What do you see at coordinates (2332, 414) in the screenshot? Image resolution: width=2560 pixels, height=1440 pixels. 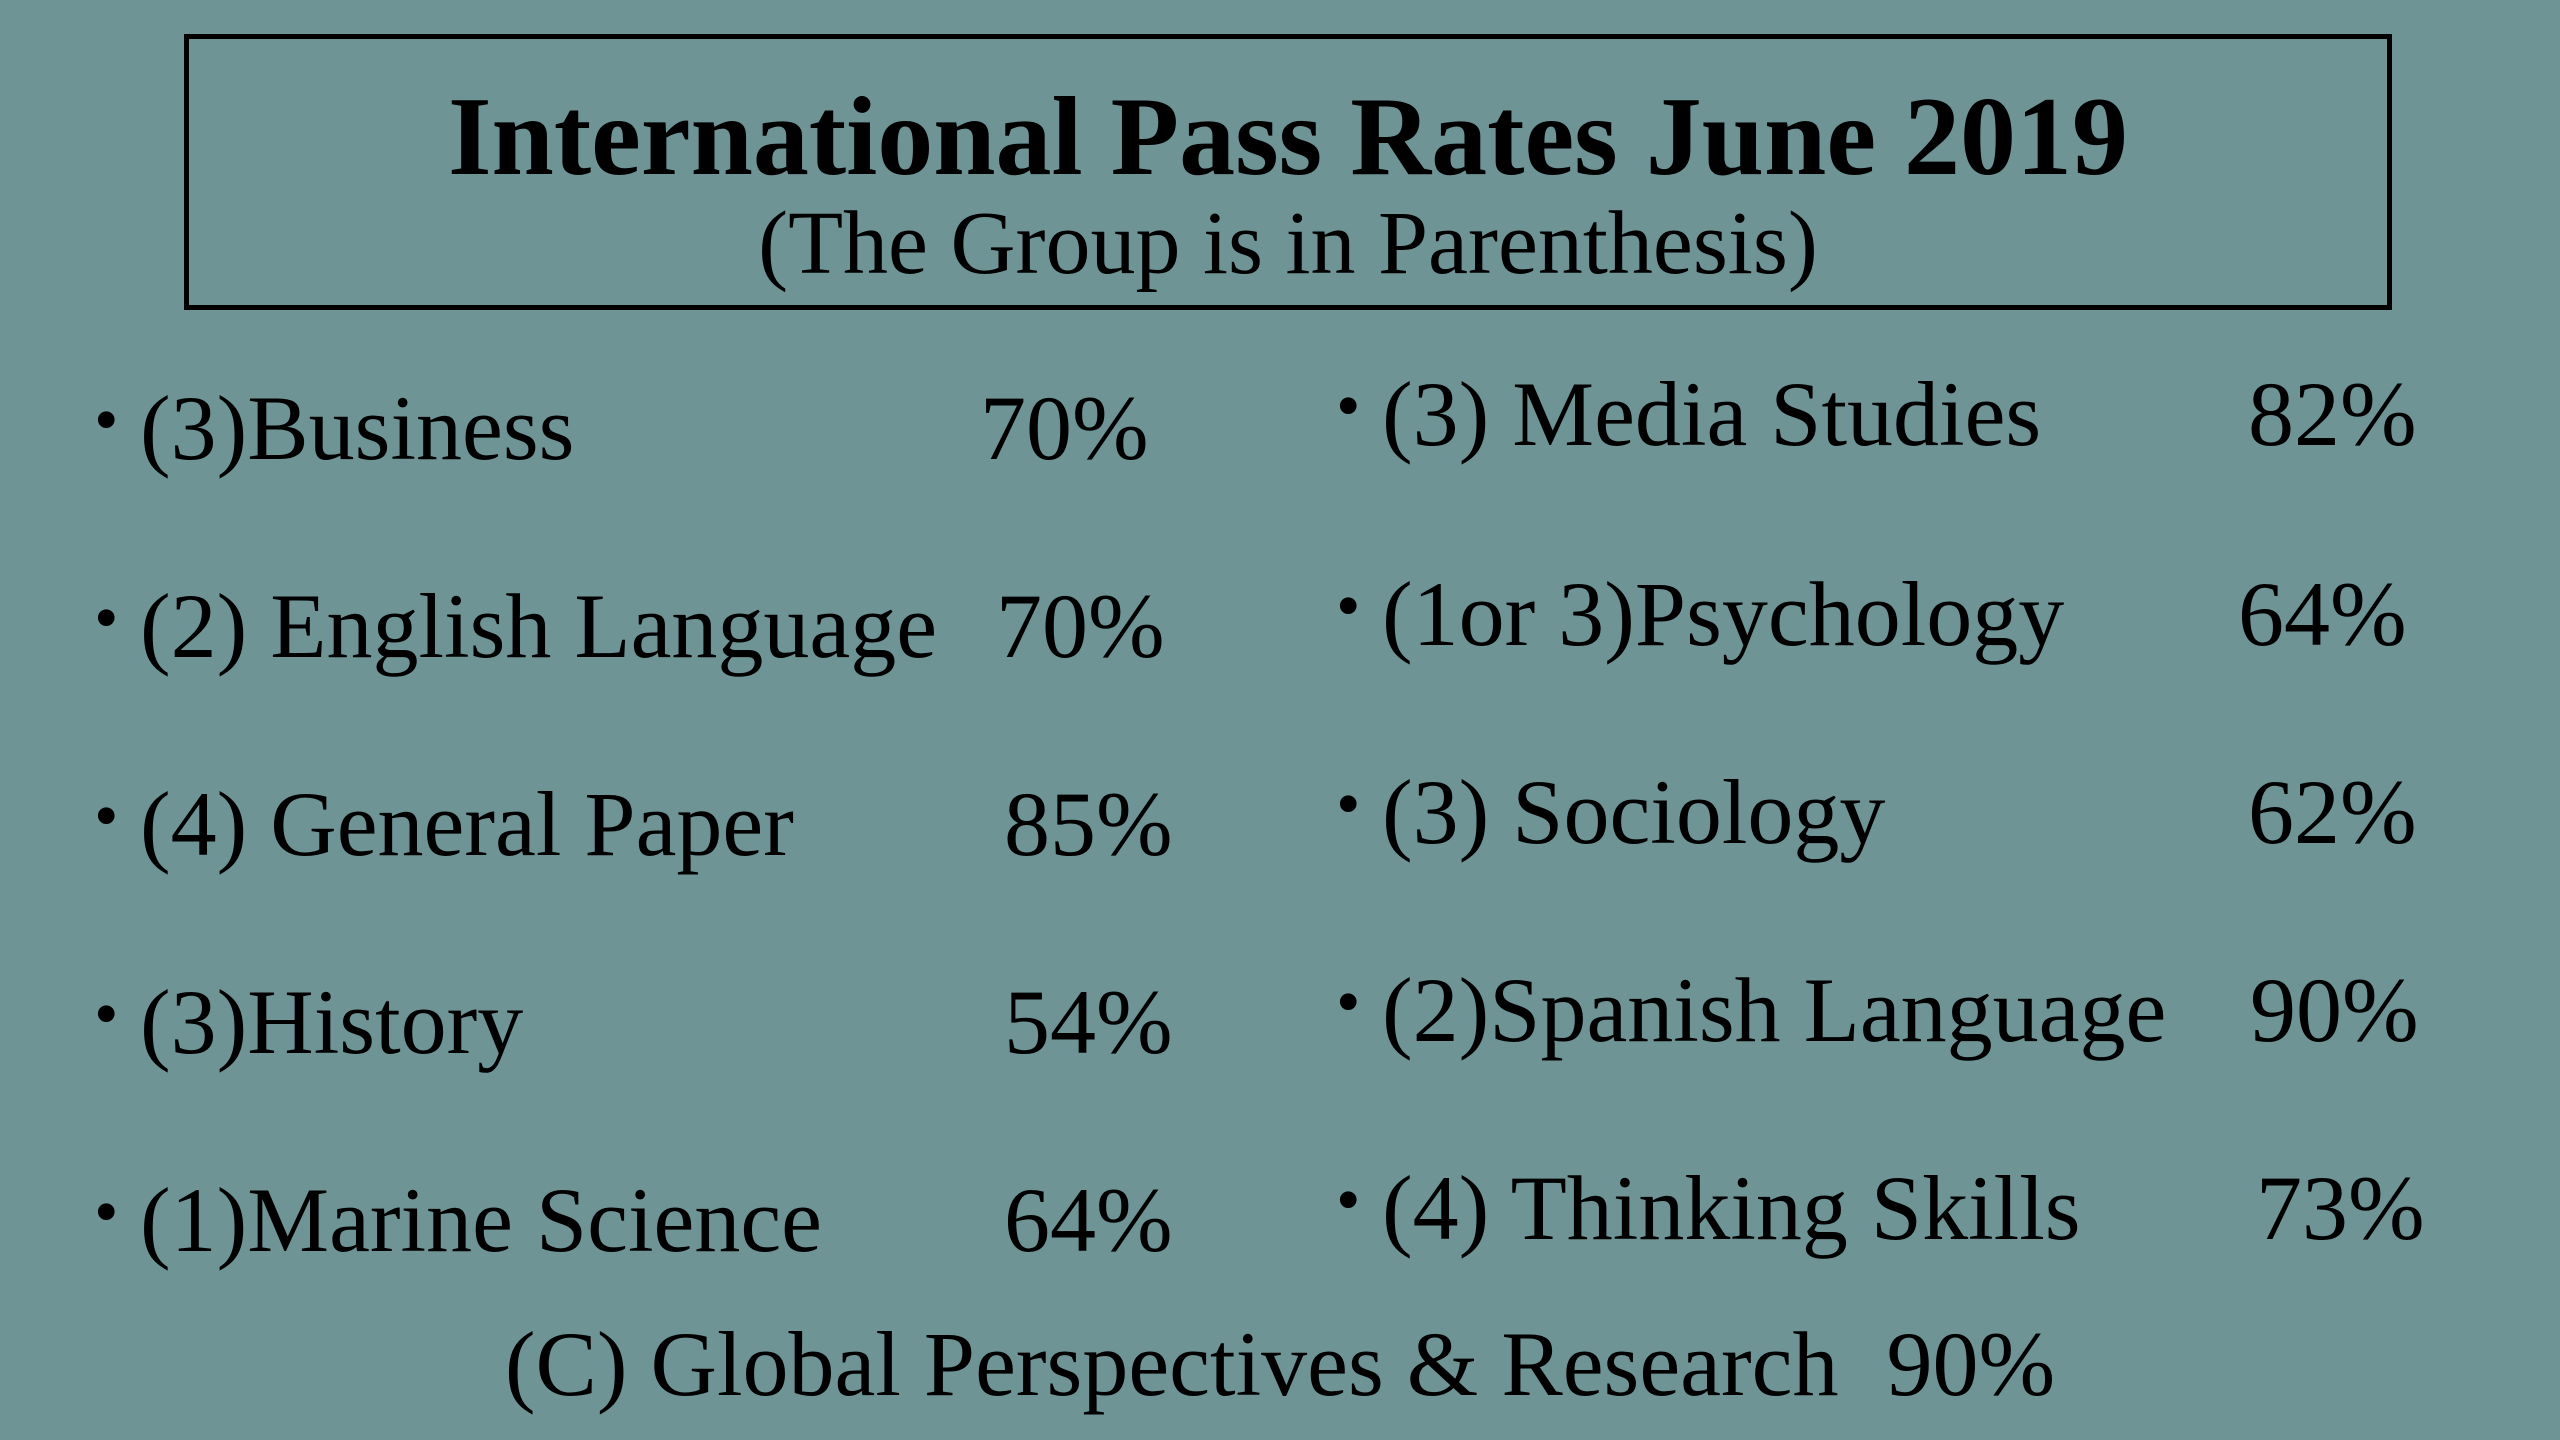 I see `pass-rate: 82%` at bounding box center [2332, 414].